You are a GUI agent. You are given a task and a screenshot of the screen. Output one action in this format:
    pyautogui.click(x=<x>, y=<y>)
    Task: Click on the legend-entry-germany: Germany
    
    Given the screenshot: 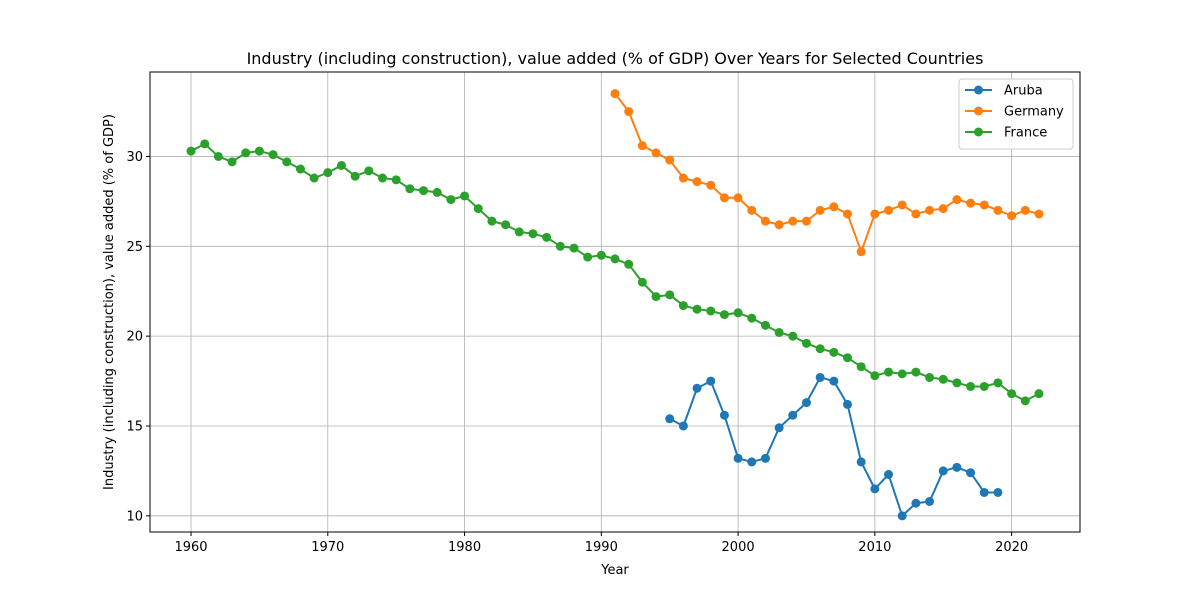 What is the action you would take?
    pyautogui.click(x=1014, y=112)
    